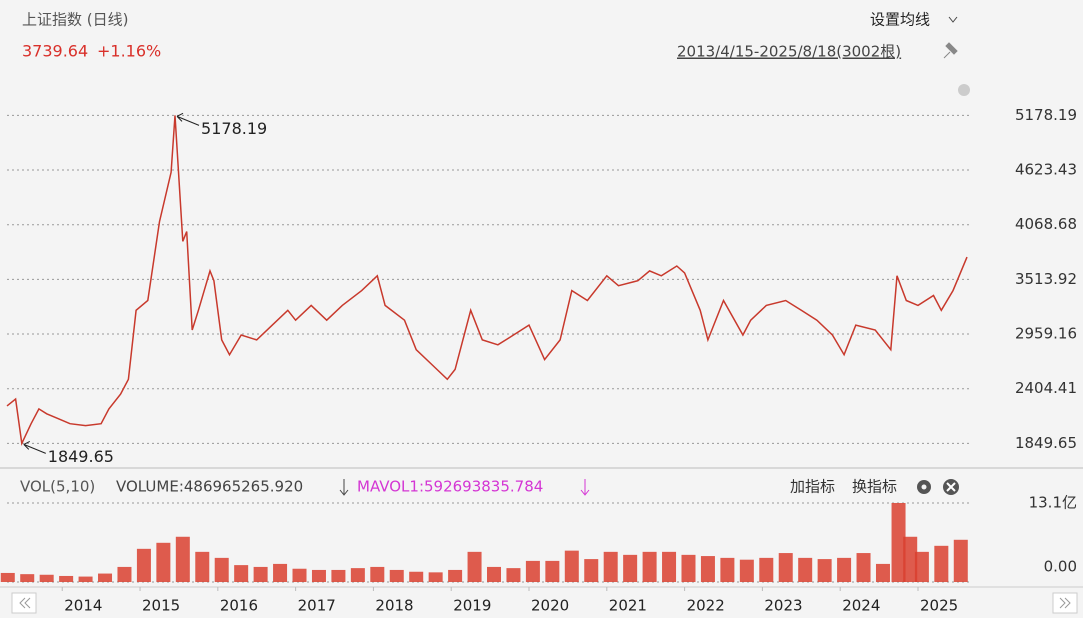 Image resolution: width=1083 pixels, height=618 pixels. I want to click on annotation-label: 1849.65, so click(81, 456).